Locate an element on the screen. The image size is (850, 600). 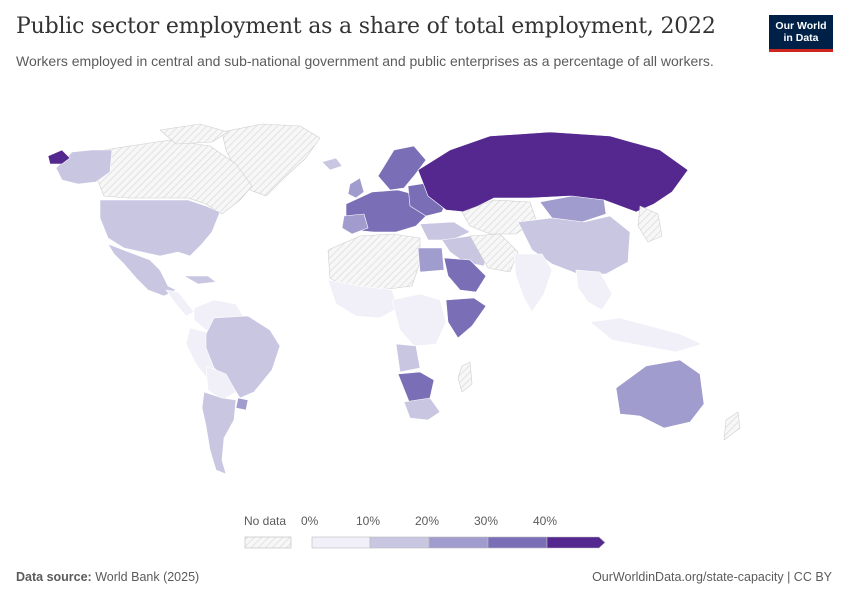
legend-tick-label: 0% is located at coordinates (310, 521).